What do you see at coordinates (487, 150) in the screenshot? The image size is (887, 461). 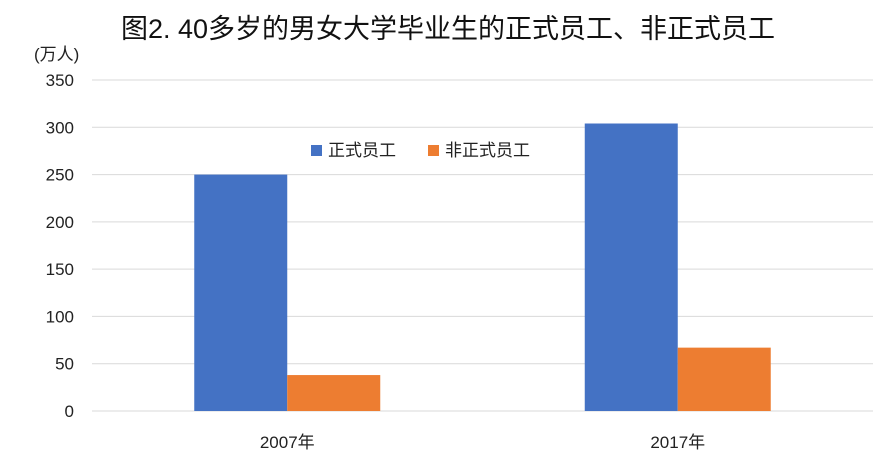 I see `legend-label: 非正式员工` at bounding box center [487, 150].